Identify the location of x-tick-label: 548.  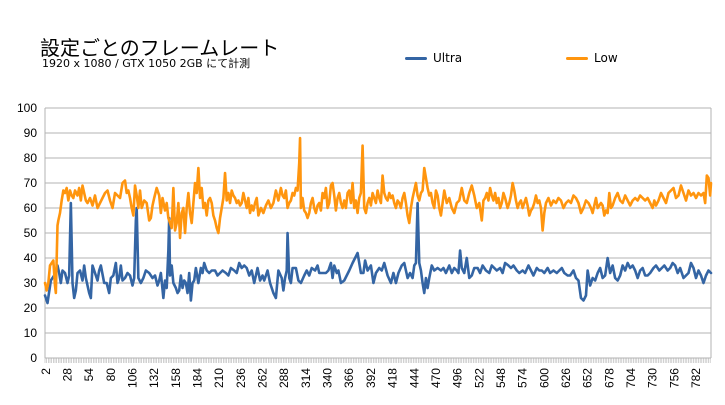
(501, 378).